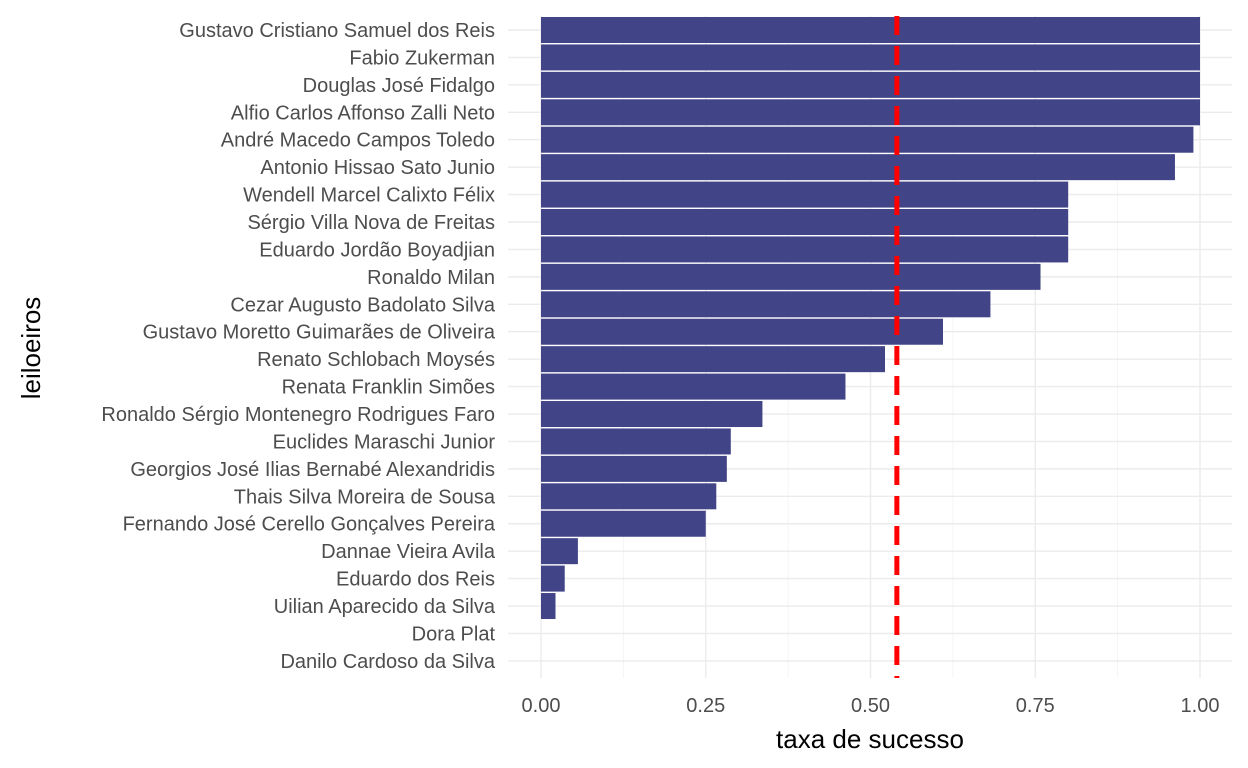 Image resolution: width=1248 pixels, height=768 pixels. Describe the element at coordinates (705, 706) in the screenshot. I see `x-tick-label: 0.25` at that location.